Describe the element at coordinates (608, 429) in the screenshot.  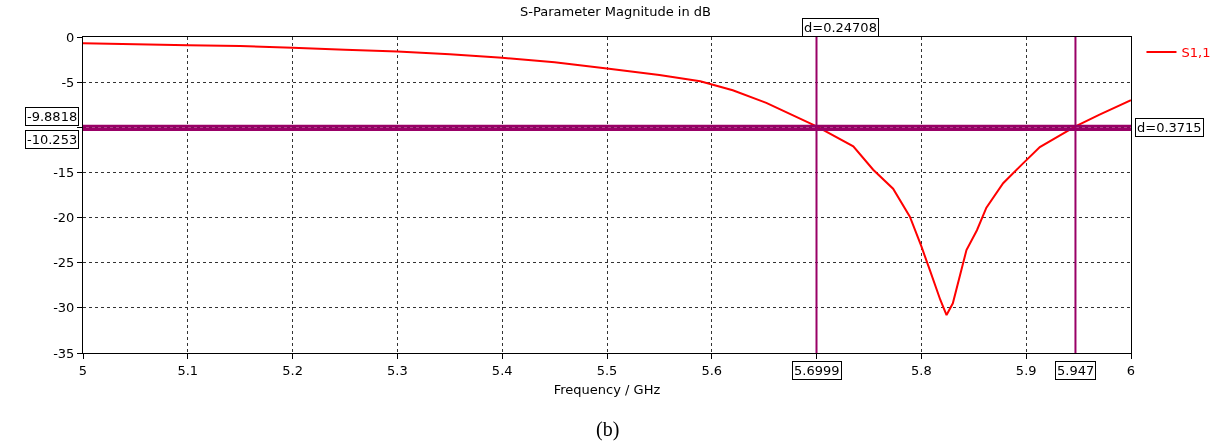
I see `text: (b)` at that location.